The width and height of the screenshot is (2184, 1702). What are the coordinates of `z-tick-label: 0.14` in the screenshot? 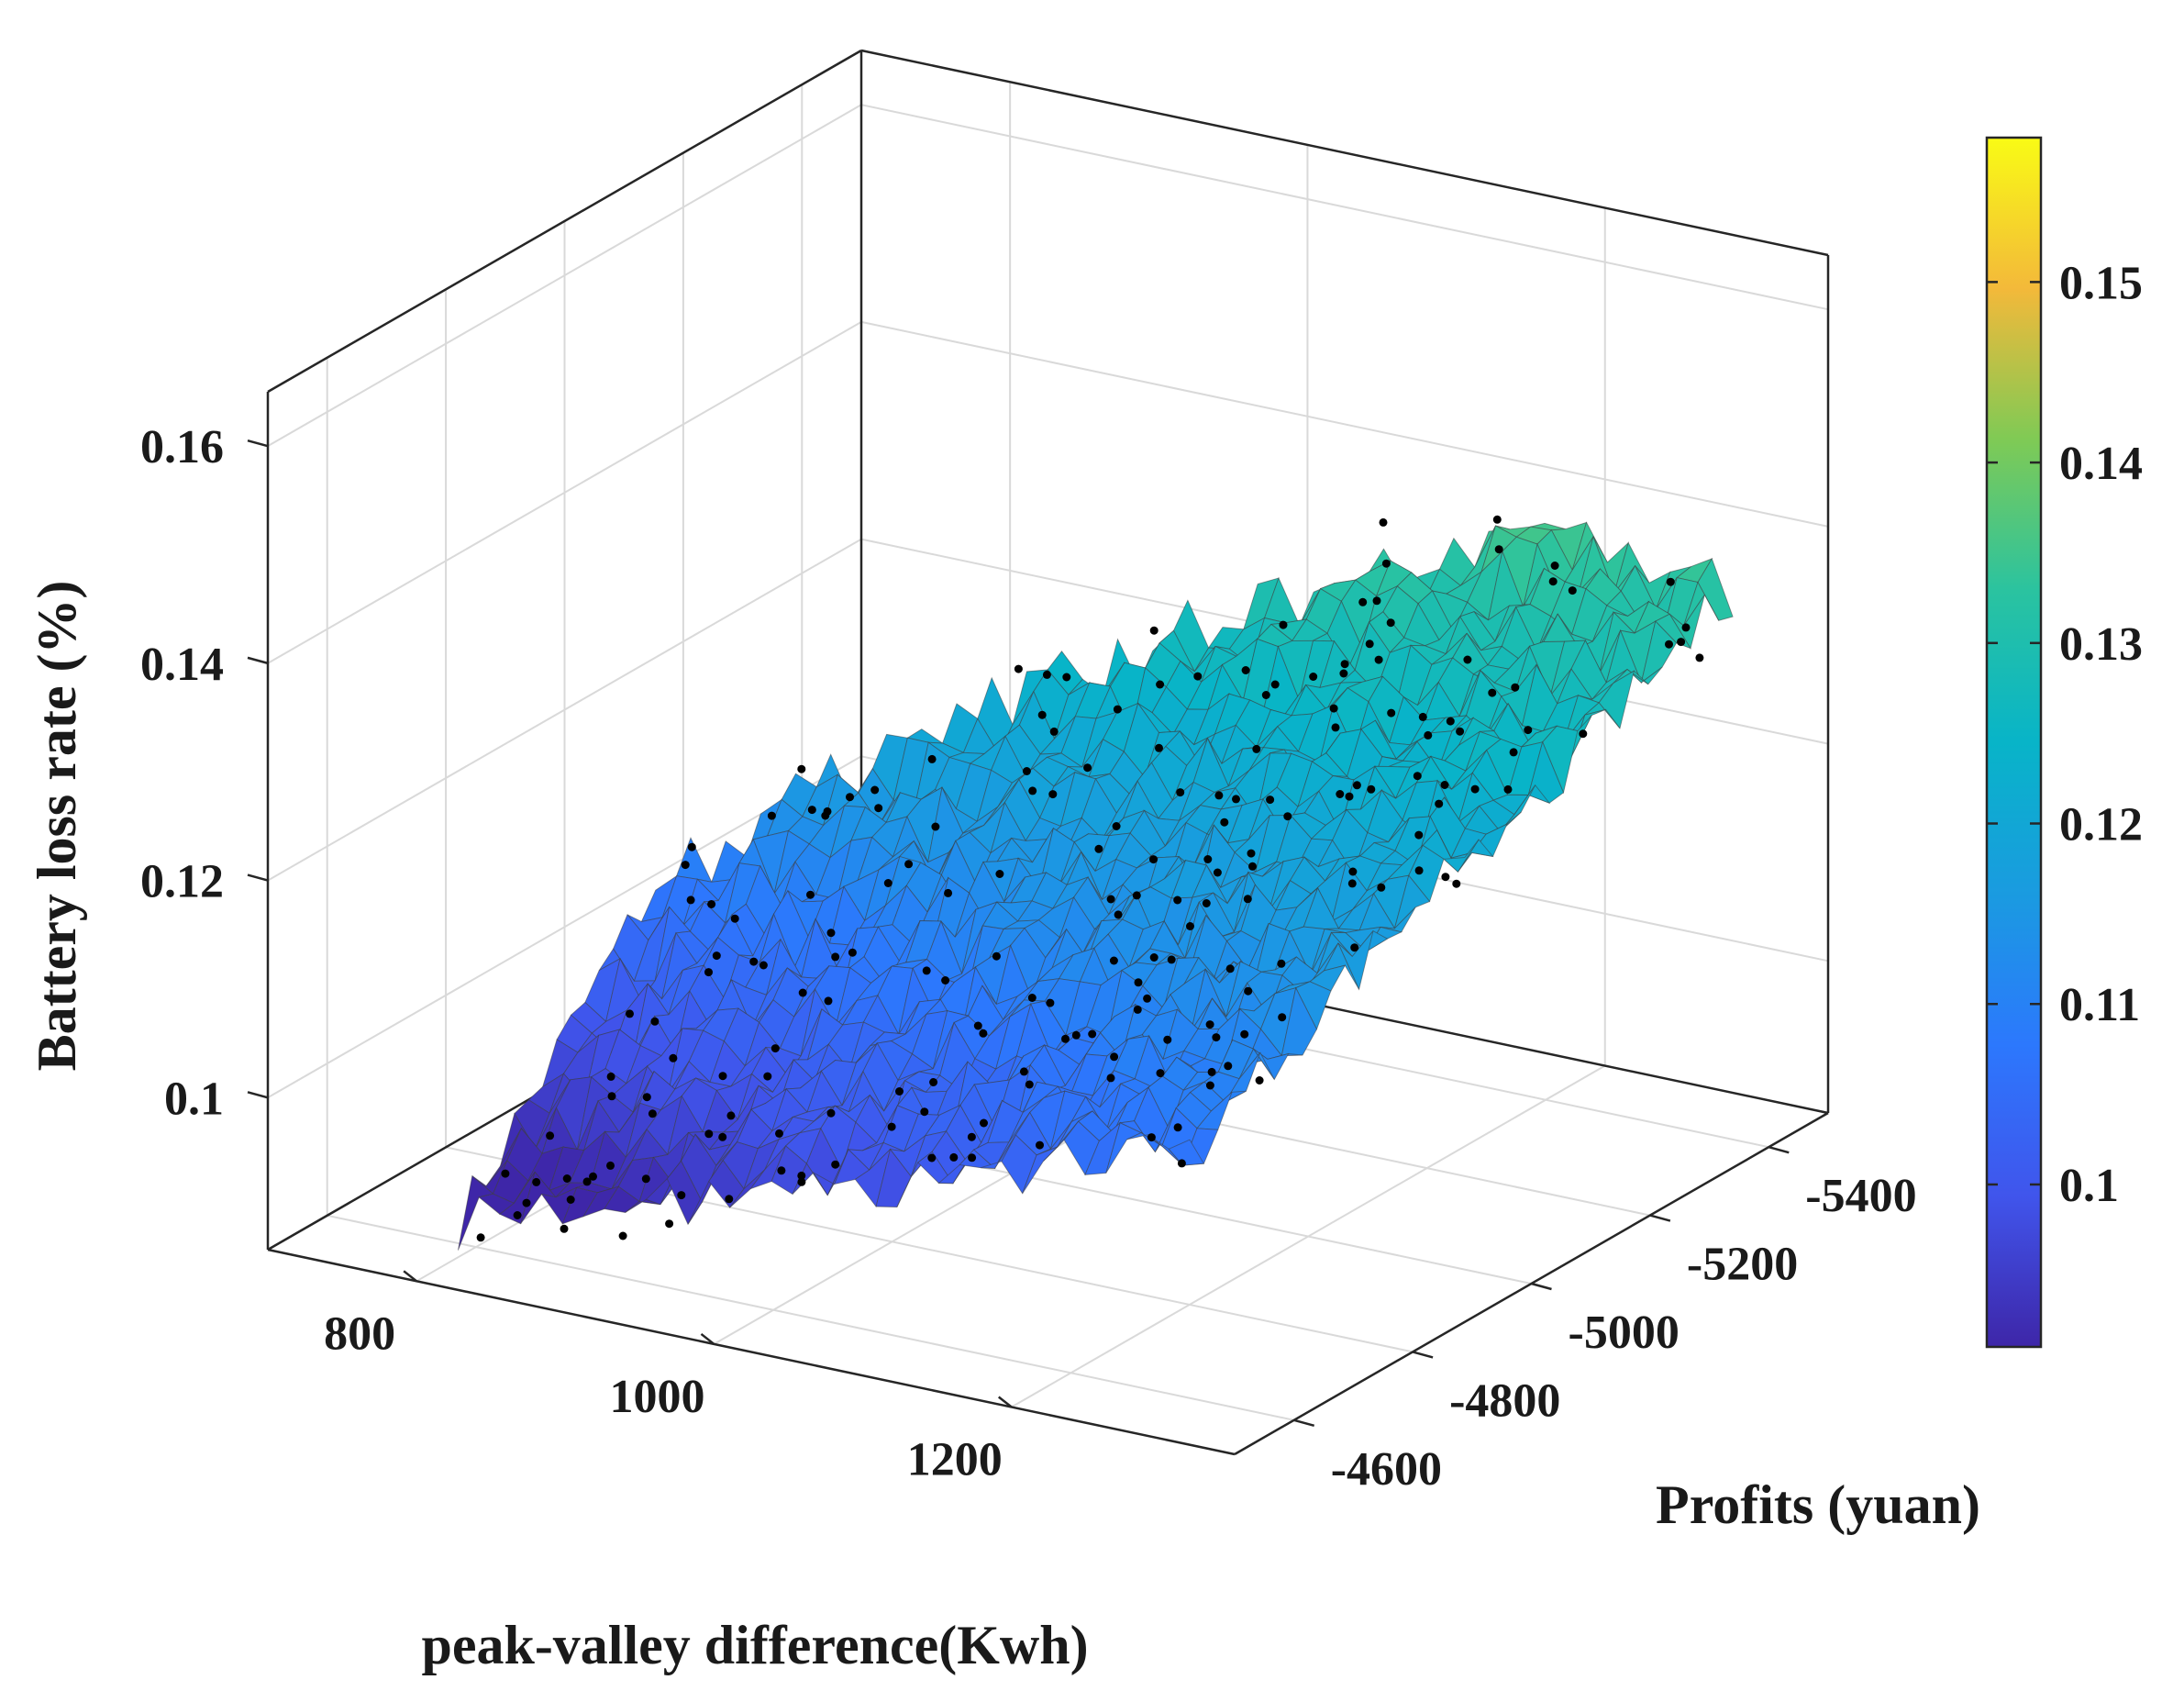 It's located at (182, 665).